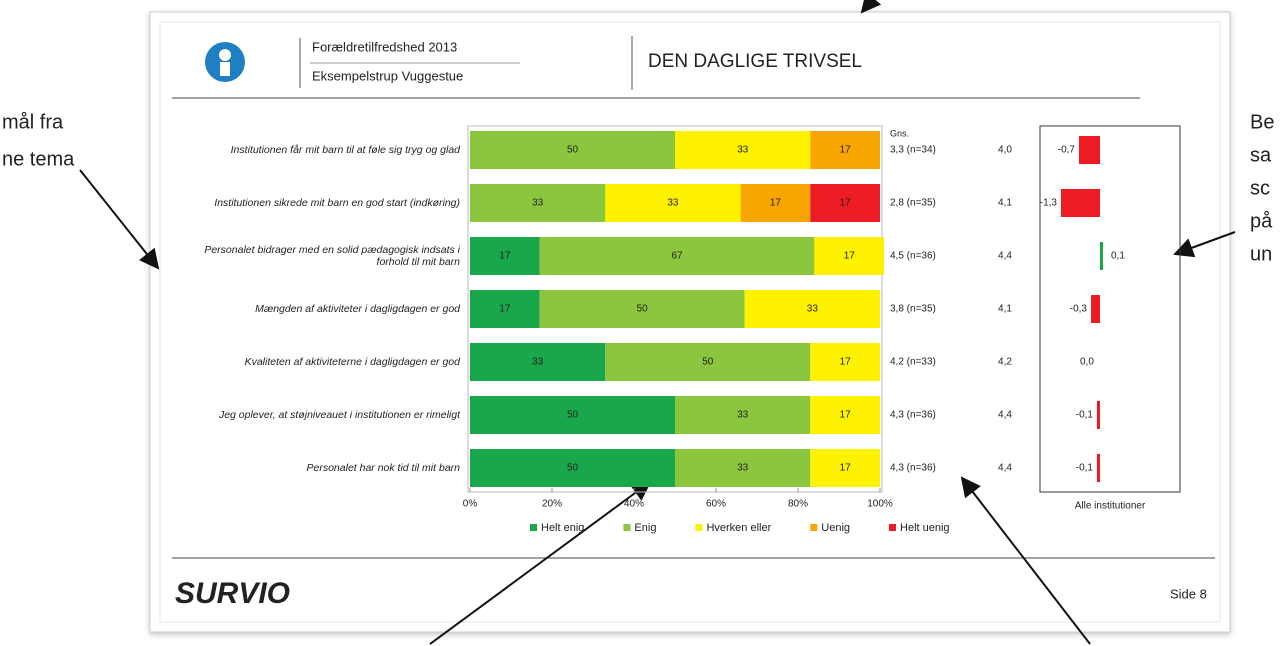 The image size is (1283, 646). I want to click on institution-name: Eksempelstrup Vuggestue, so click(387, 75).